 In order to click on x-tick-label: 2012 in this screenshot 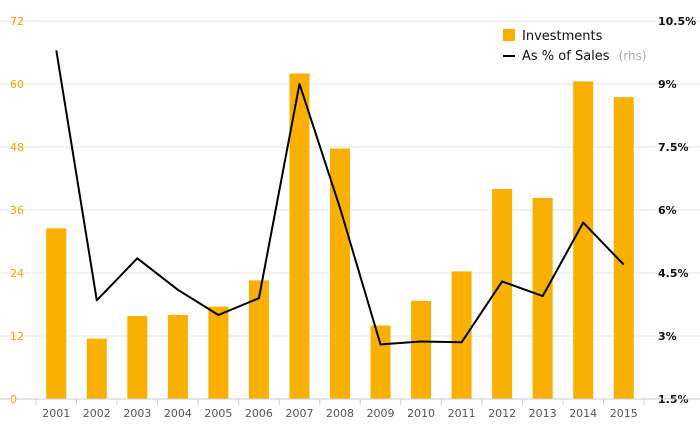, I will do `click(502, 413)`.